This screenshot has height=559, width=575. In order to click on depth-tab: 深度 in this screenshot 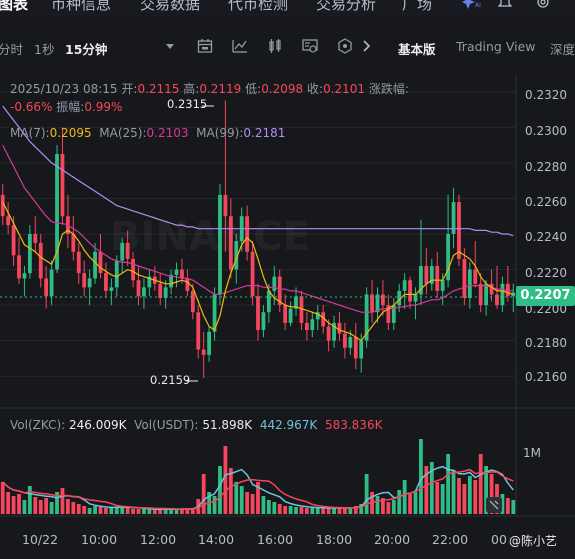, I will do `click(562, 49)`.